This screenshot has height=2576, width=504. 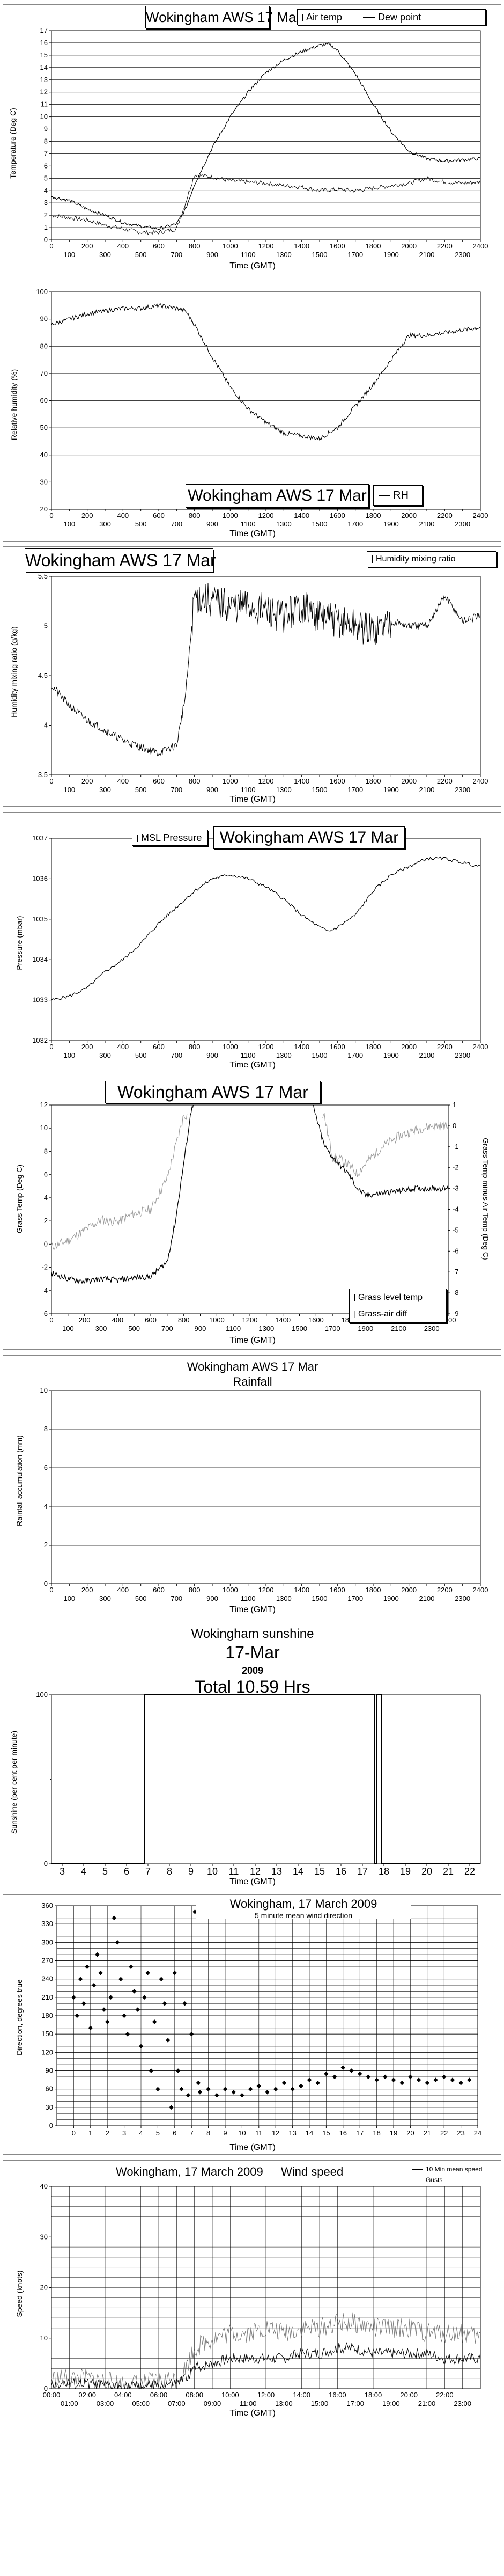 I want to click on x-tick-label: 3, so click(x=62, y=1871).